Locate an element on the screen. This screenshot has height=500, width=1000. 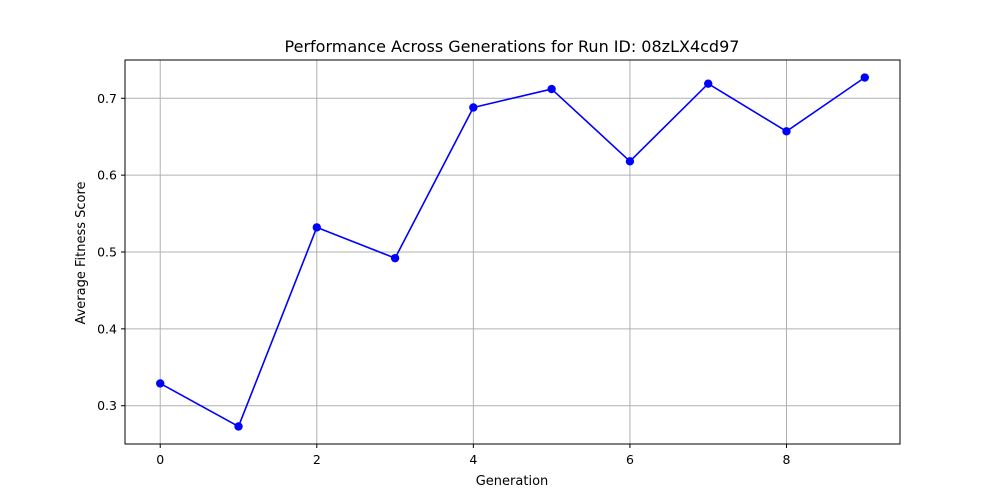
x-tick-label: 0 is located at coordinates (160, 459).